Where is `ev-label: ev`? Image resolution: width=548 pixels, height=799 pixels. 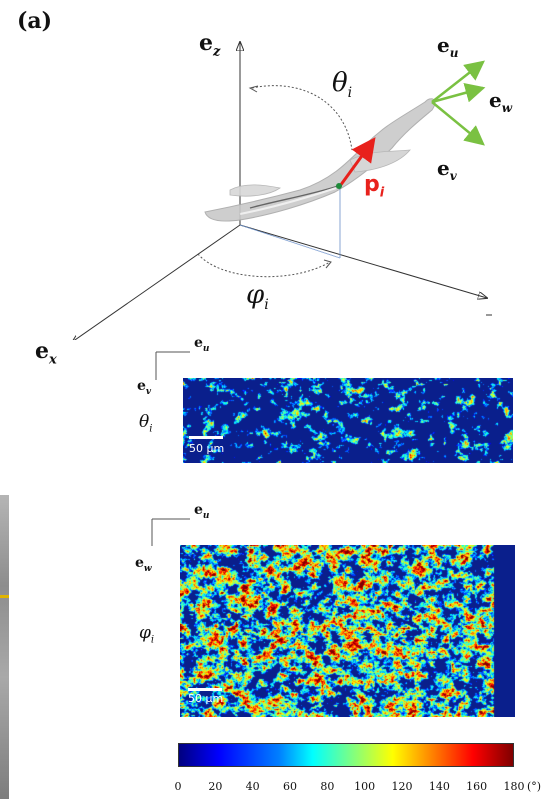
ev-label: ev is located at coordinates (447, 169).